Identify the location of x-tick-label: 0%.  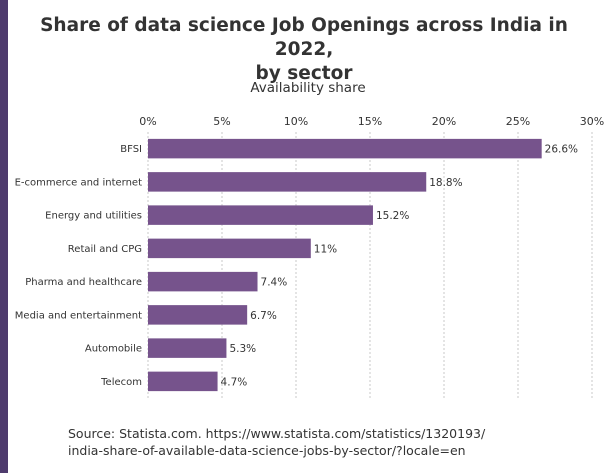
(147, 121).